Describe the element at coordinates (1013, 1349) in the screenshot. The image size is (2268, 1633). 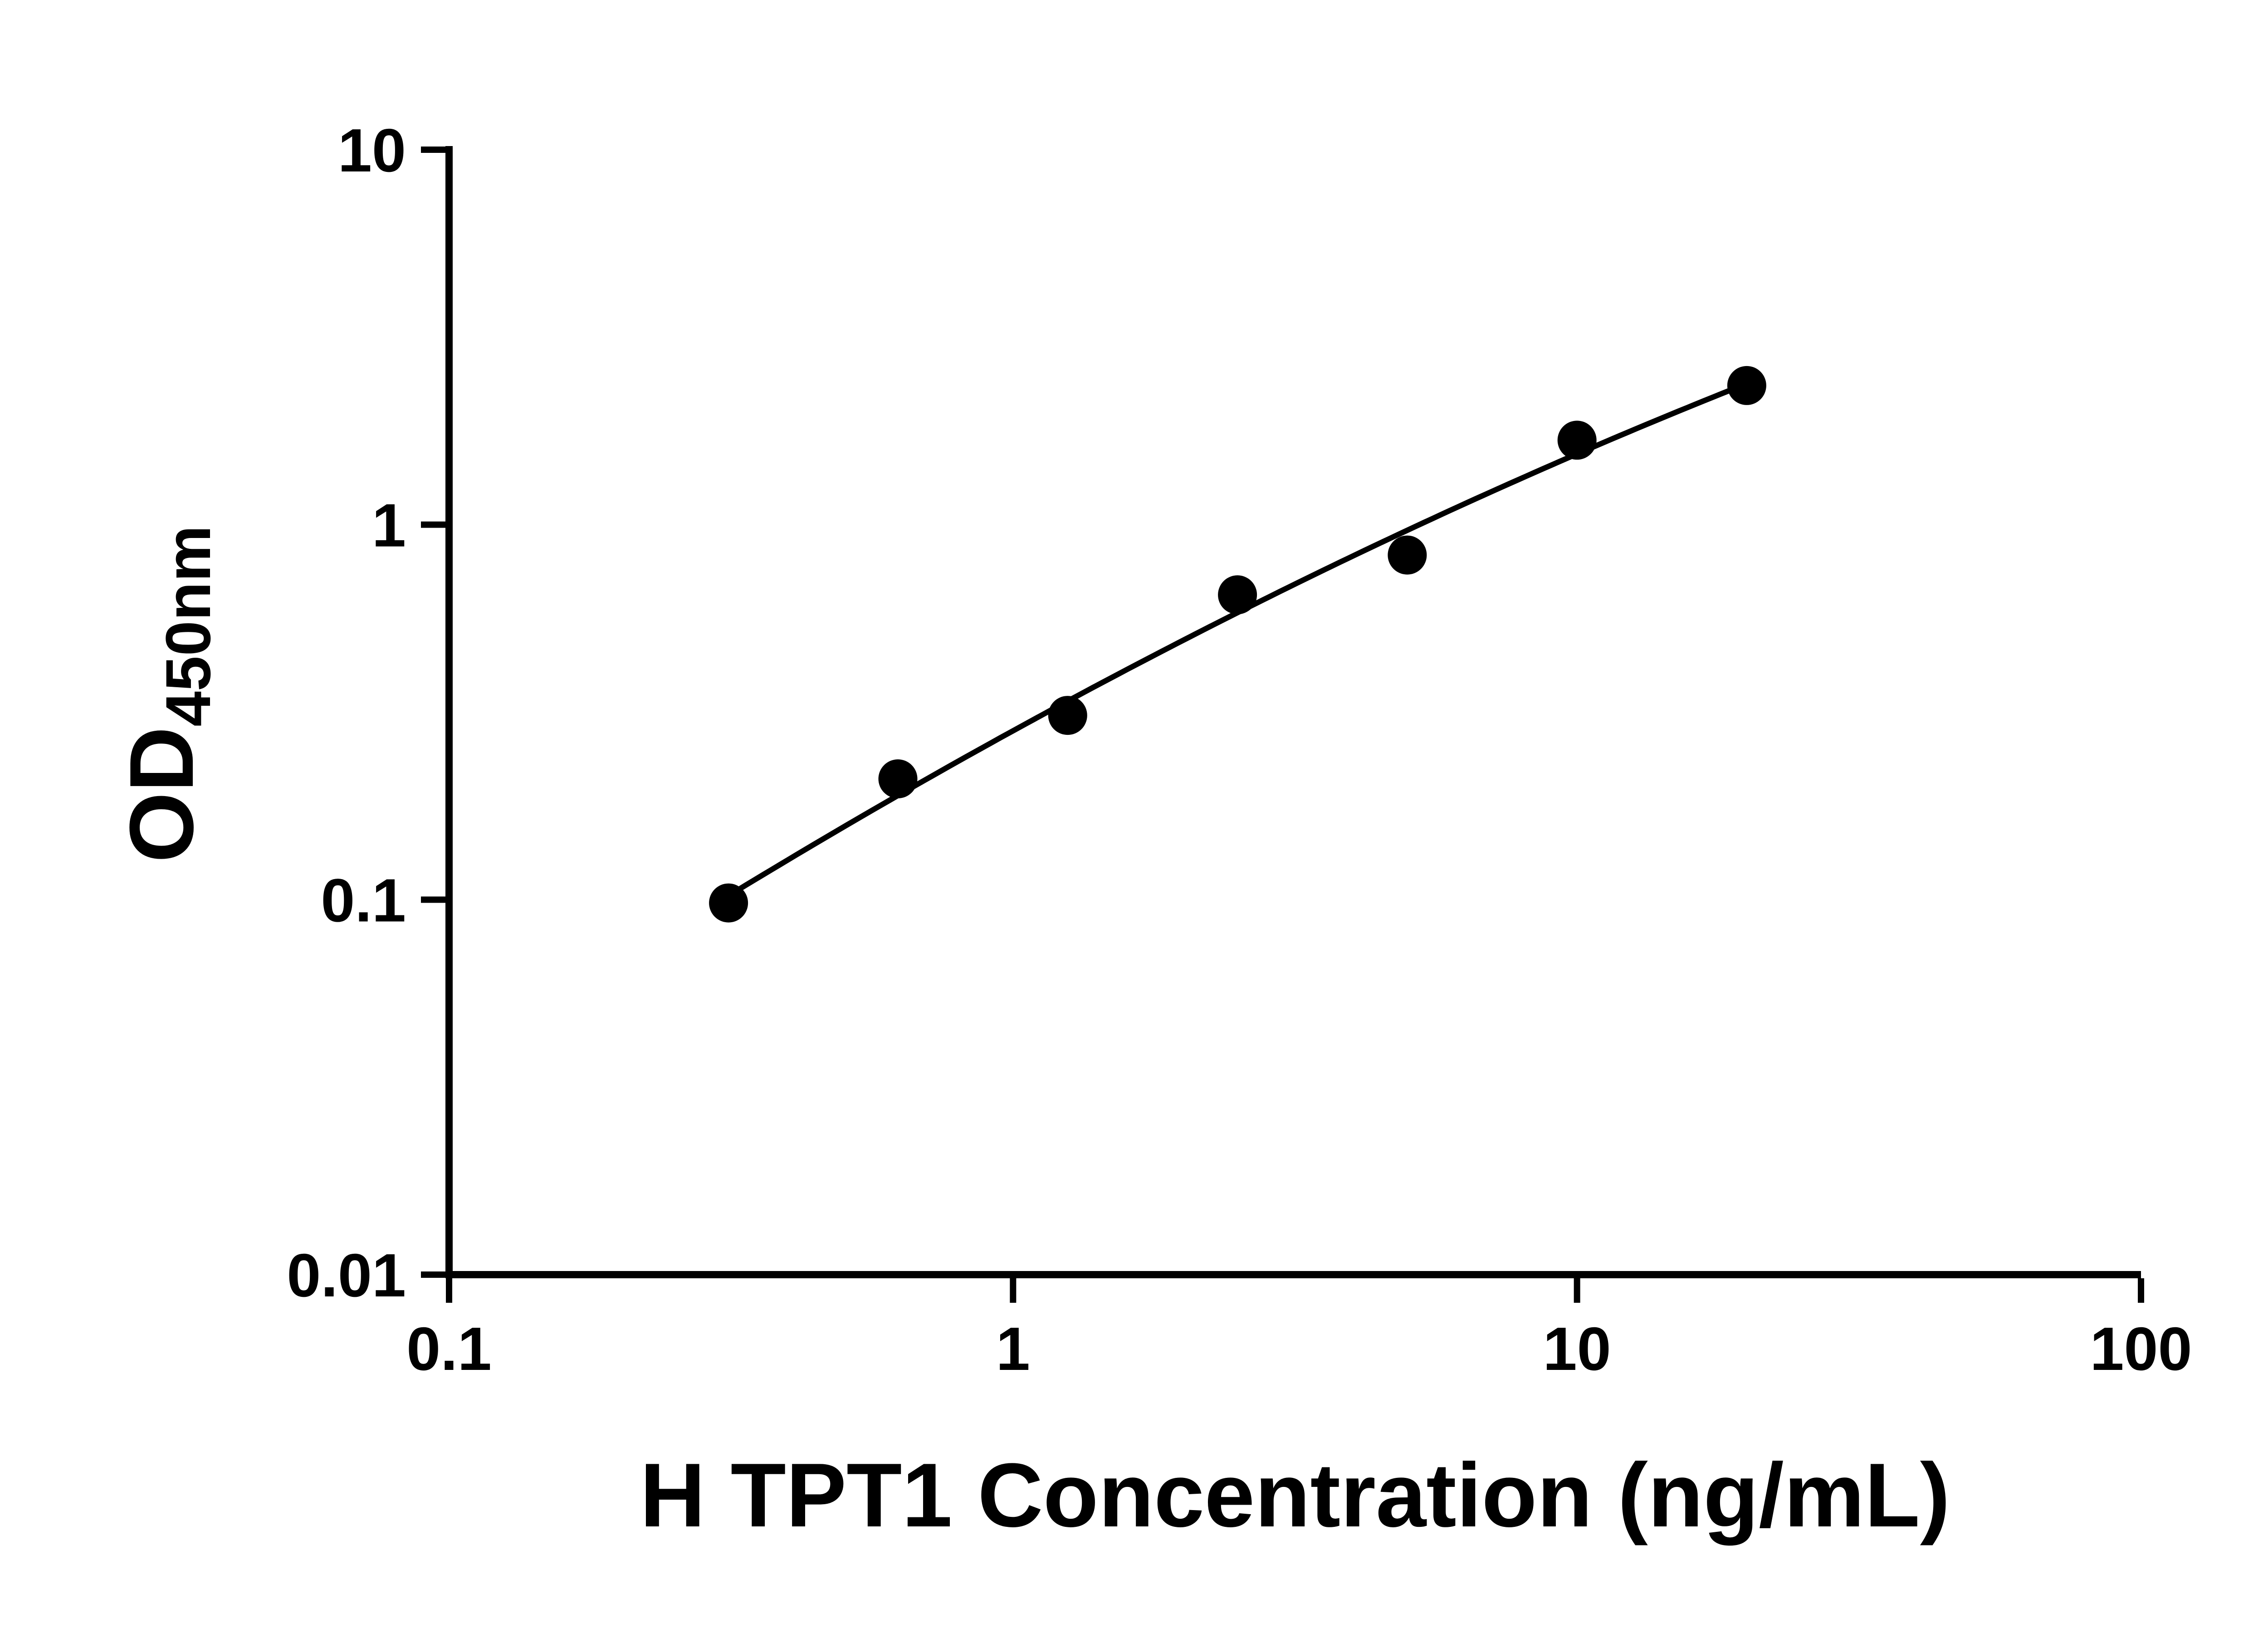
I see `x-tick-label: 1` at that location.